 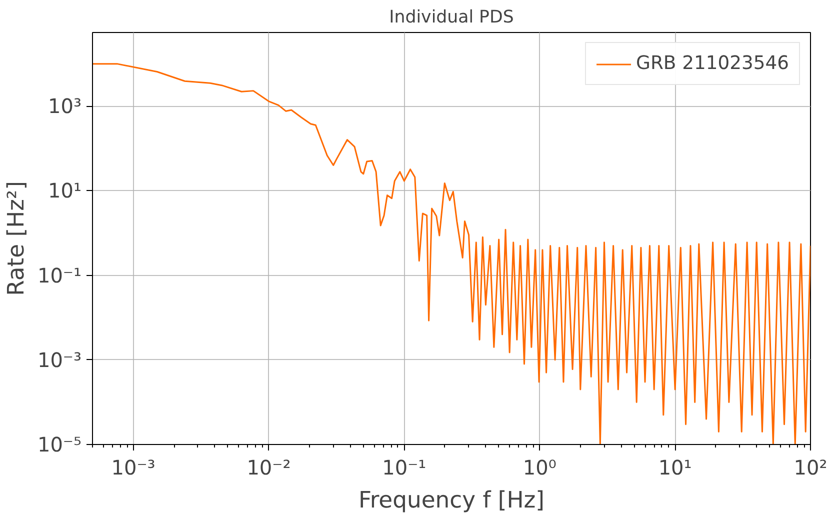 I want to click on x-tick-label: 10⁻³, so click(x=133, y=468).